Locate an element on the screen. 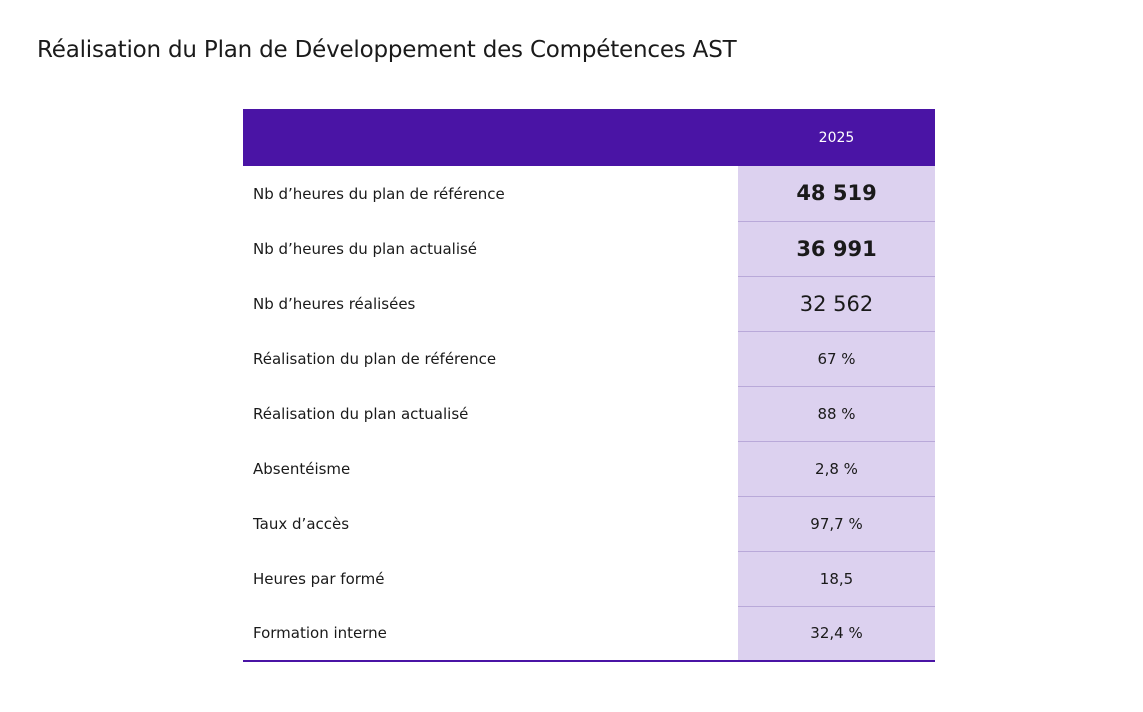 This screenshot has height=712, width=1143. row-label: Nb d’heures du plan de référence is located at coordinates (490, 193).